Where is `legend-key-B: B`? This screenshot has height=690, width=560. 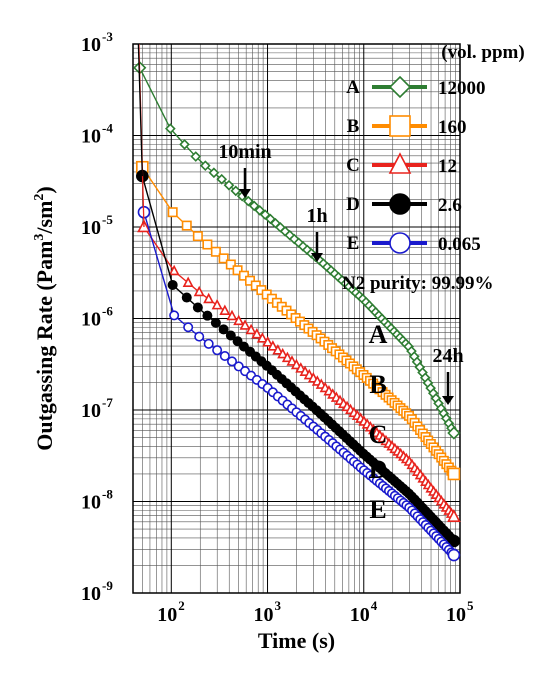 legend-key-B: B is located at coordinates (353, 126).